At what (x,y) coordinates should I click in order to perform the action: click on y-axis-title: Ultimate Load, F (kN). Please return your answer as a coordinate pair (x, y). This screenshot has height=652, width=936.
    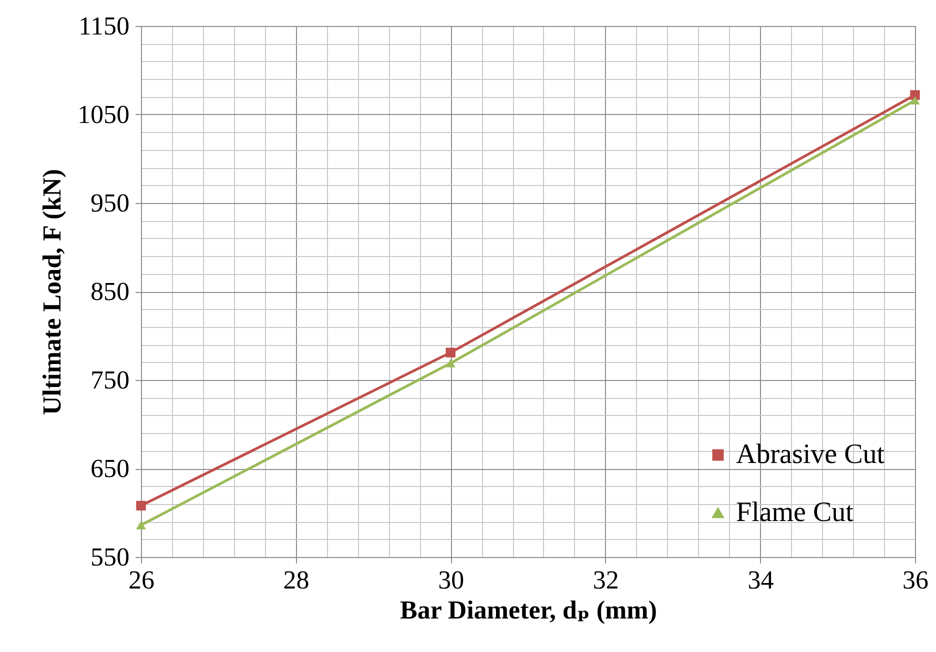
    Looking at the image, I should click on (52, 292).